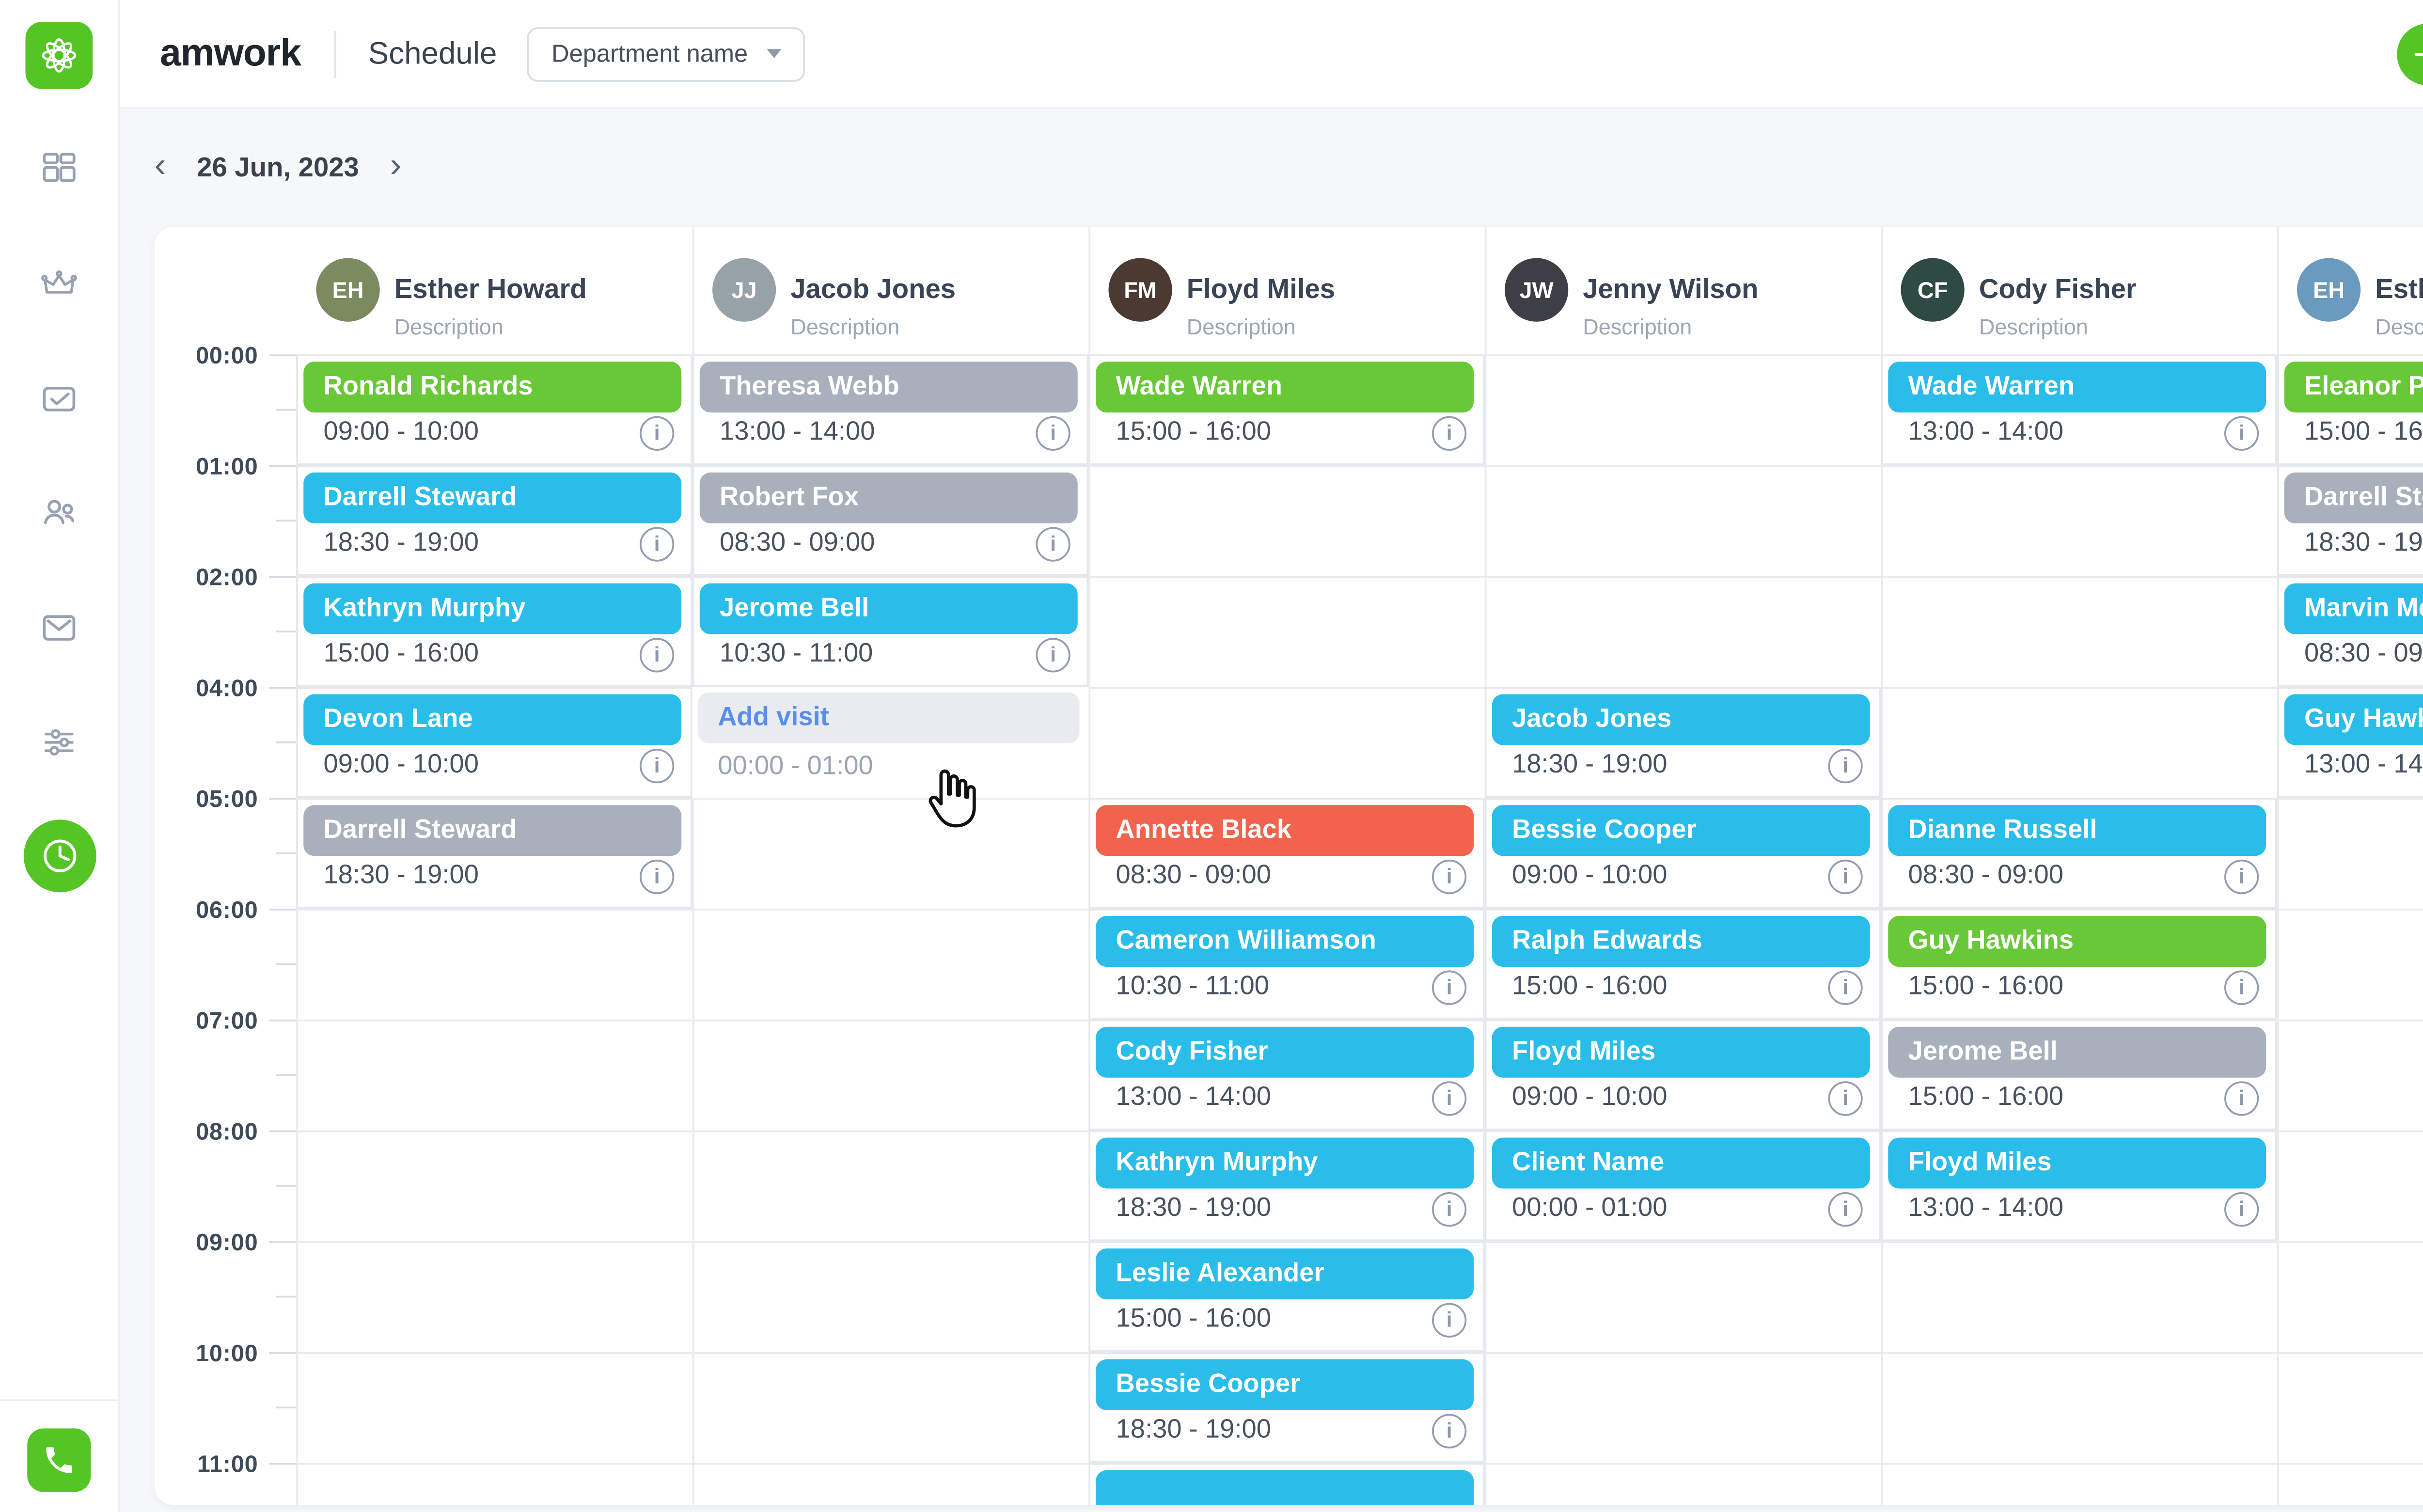  Describe the element at coordinates (2079, 854) in the screenshot. I see `visit-card: Dianne Russell 08:30 - 09:00` at that location.